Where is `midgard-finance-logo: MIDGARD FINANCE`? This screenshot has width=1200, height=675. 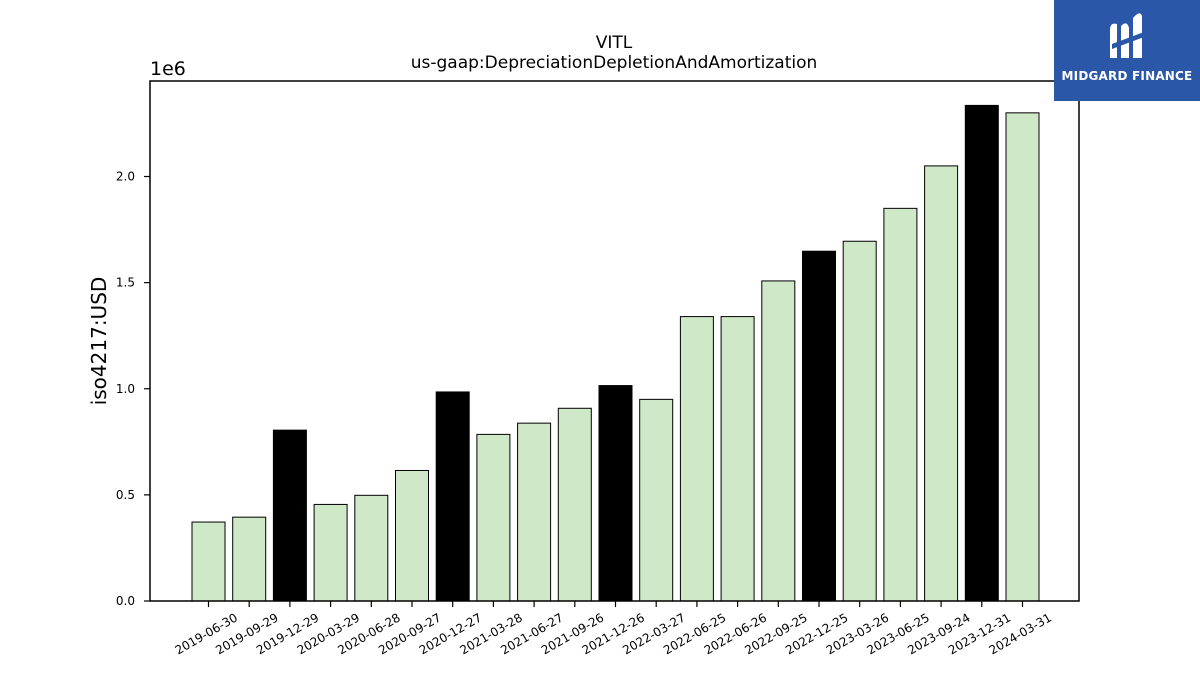 midgard-finance-logo: MIDGARD FINANCE is located at coordinates (1127, 50).